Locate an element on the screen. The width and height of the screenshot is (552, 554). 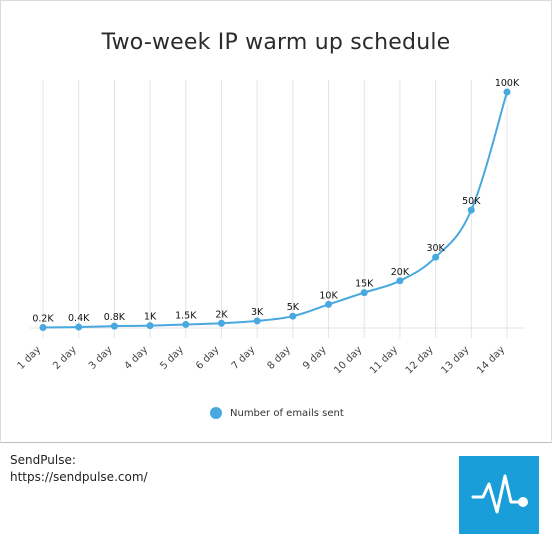
data-label: 50K is located at coordinates (471, 201).